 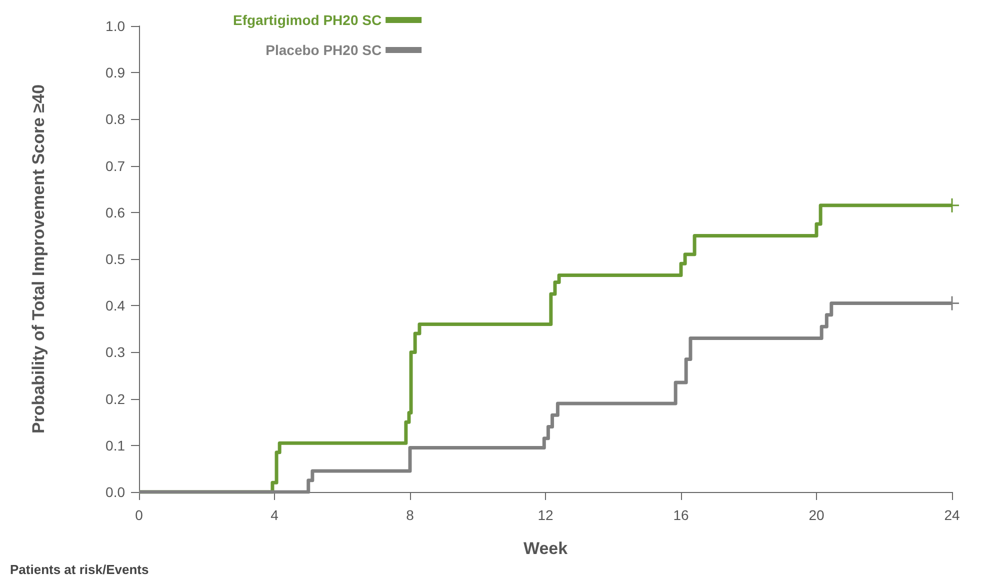 What do you see at coordinates (116, 212) in the screenshot?
I see `y-tick-label: 0.6` at bounding box center [116, 212].